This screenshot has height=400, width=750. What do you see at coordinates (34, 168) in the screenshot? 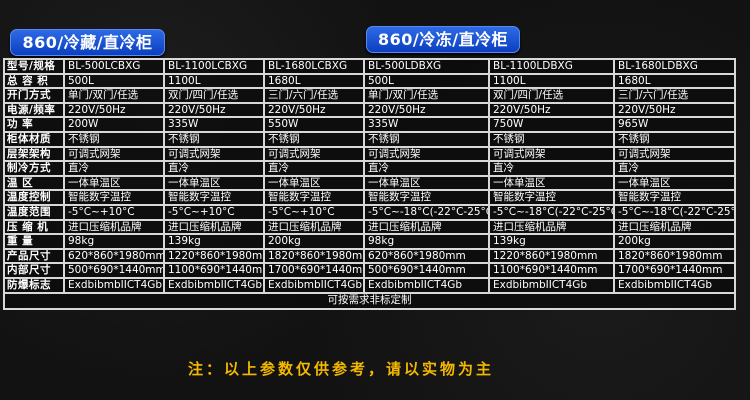
I see `row-label: 制冷方式` at bounding box center [34, 168].